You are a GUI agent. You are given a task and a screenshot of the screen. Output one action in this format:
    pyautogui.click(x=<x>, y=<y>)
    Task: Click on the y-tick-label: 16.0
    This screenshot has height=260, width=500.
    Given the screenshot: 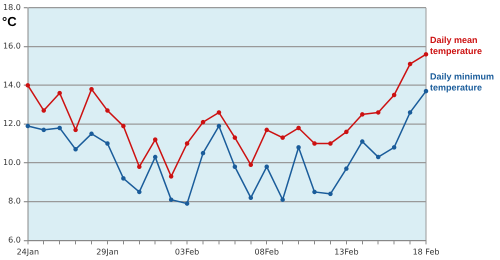 What is the action you would take?
    pyautogui.click(x=12, y=46)
    